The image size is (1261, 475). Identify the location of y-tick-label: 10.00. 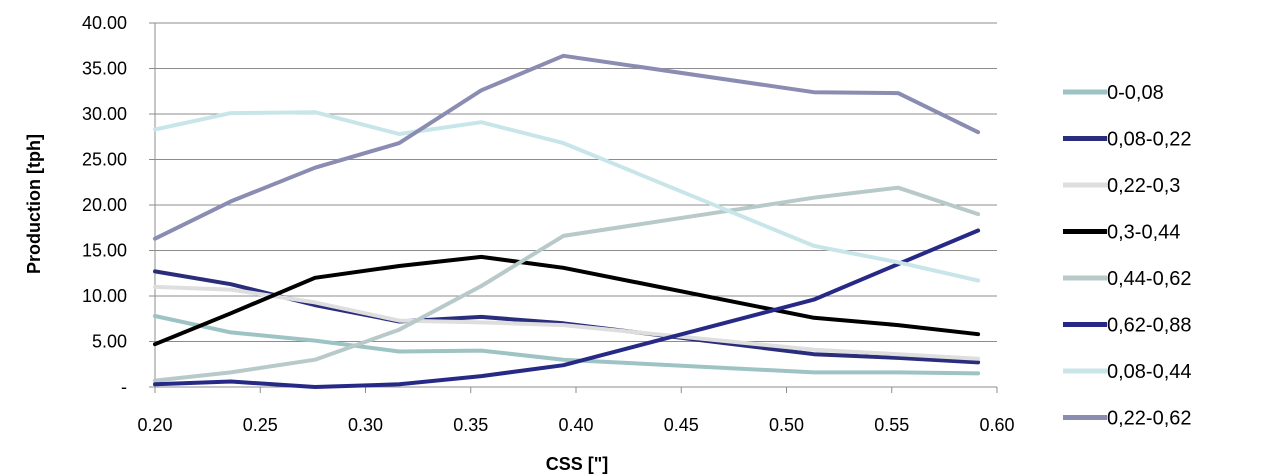
(104, 296).